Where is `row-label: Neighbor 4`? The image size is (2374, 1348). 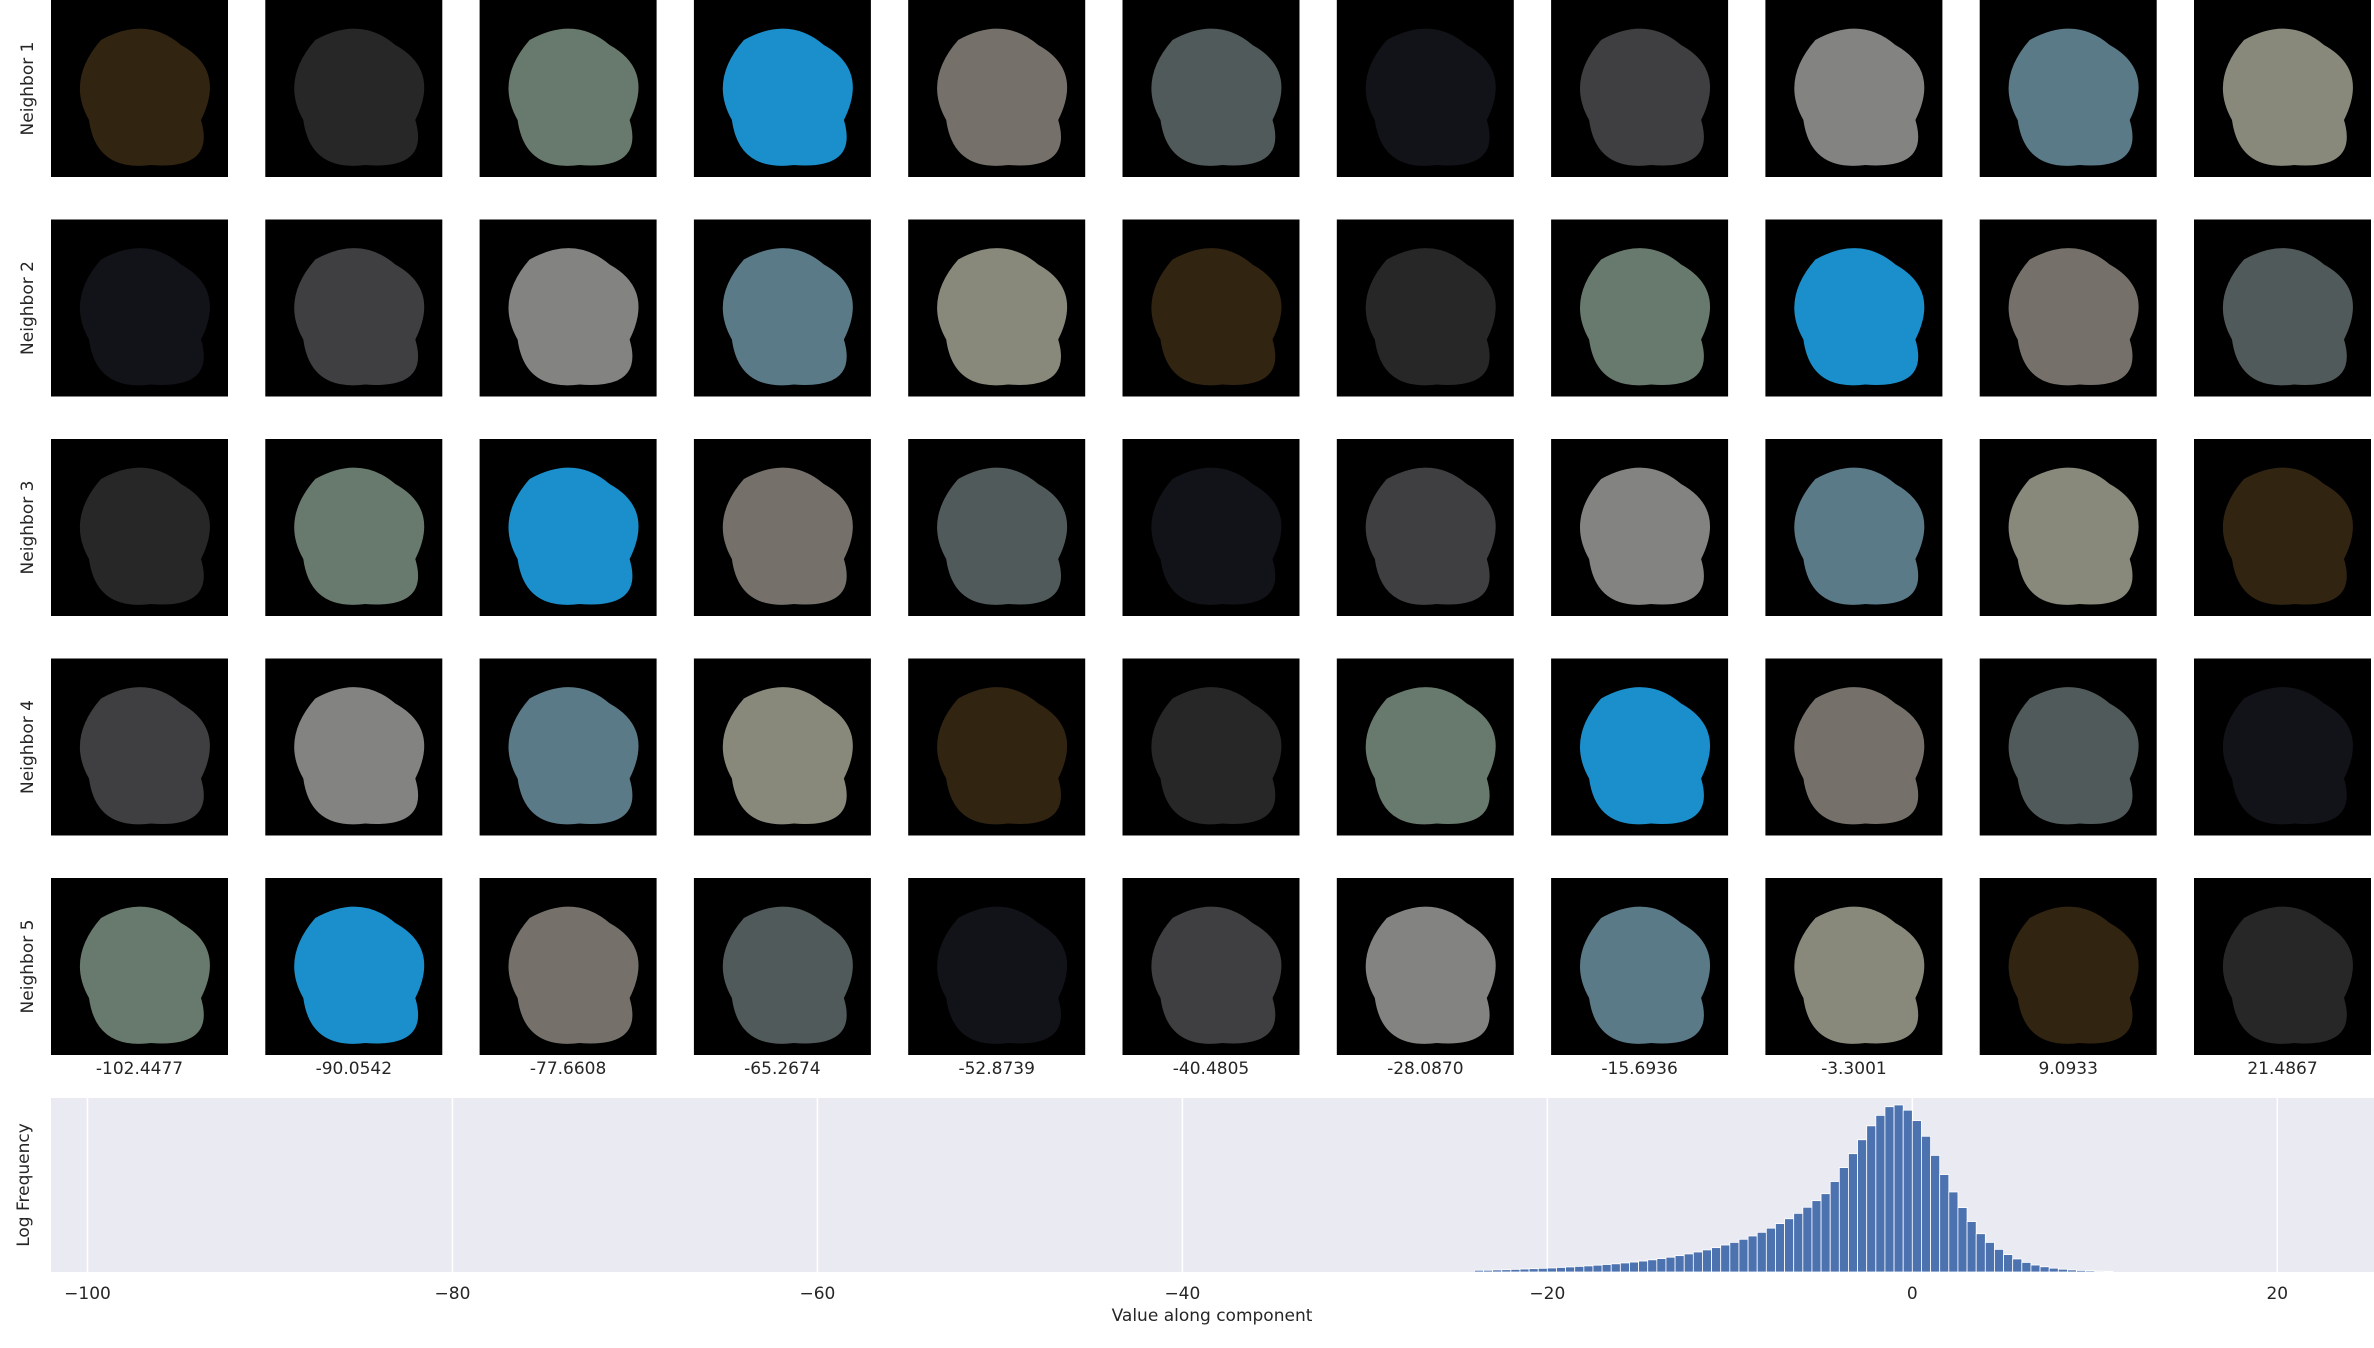 row-label: Neighbor 4 is located at coordinates (28, 747).